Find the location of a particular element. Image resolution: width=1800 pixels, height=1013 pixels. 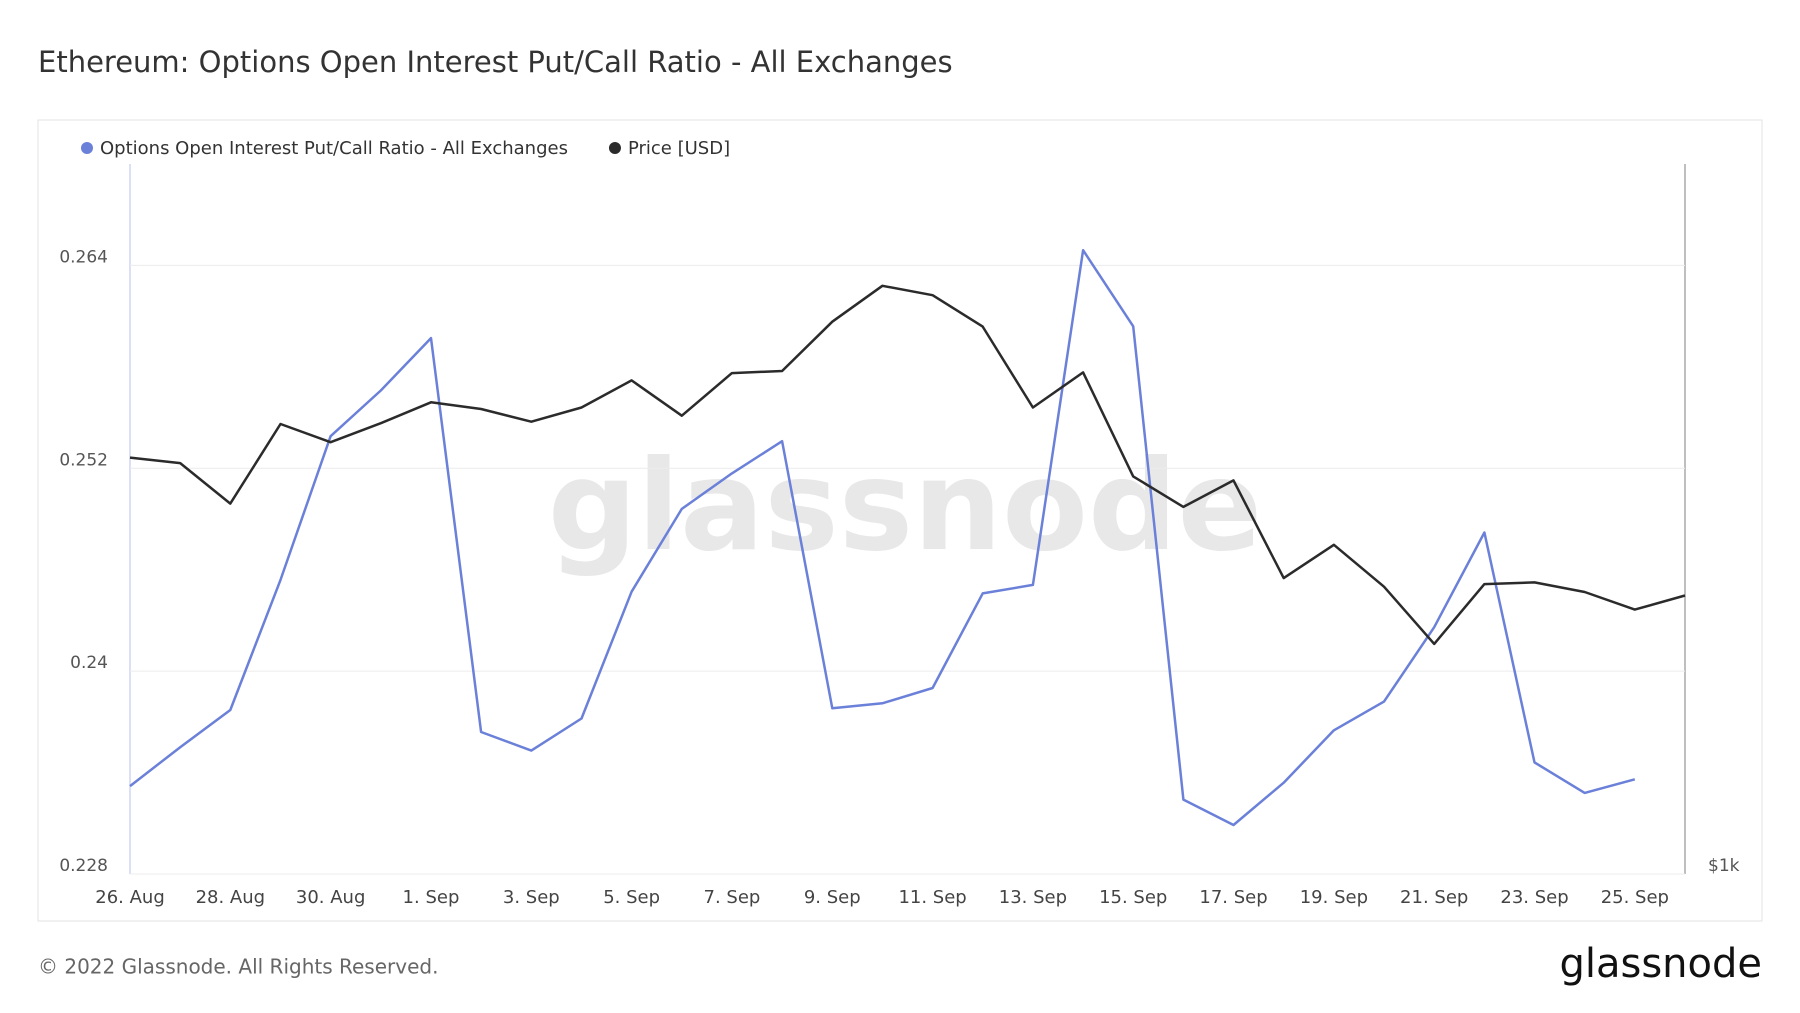

x-tick-label: 26. Aug is located at coordinates (130, 897).